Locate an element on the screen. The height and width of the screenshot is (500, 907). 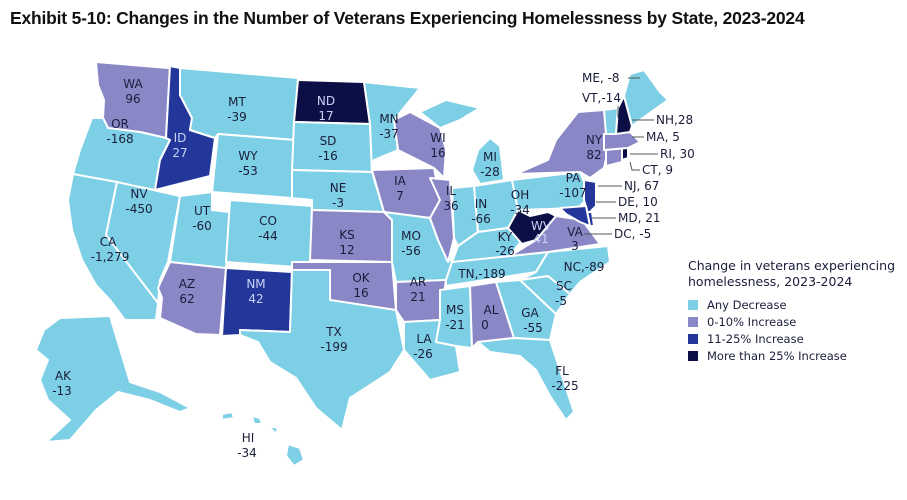
label-TN: TN,-189 is located at coordinates (481, 274).